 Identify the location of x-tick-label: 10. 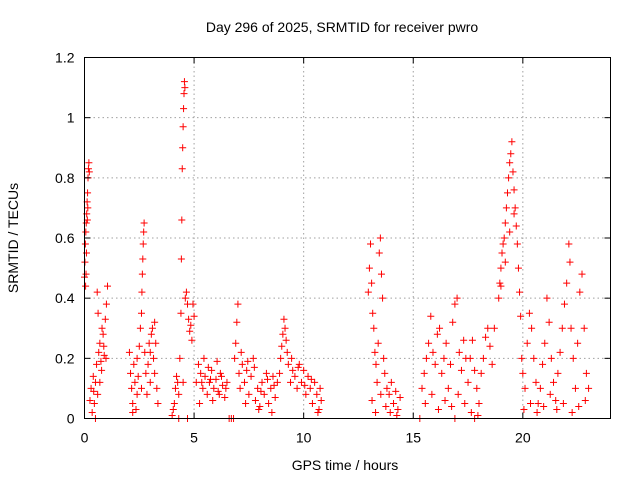
(304, 438).